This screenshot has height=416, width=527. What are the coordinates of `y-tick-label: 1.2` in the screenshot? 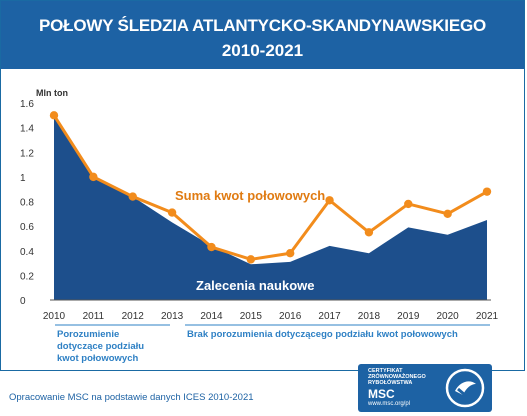 It's located at (27, 153).